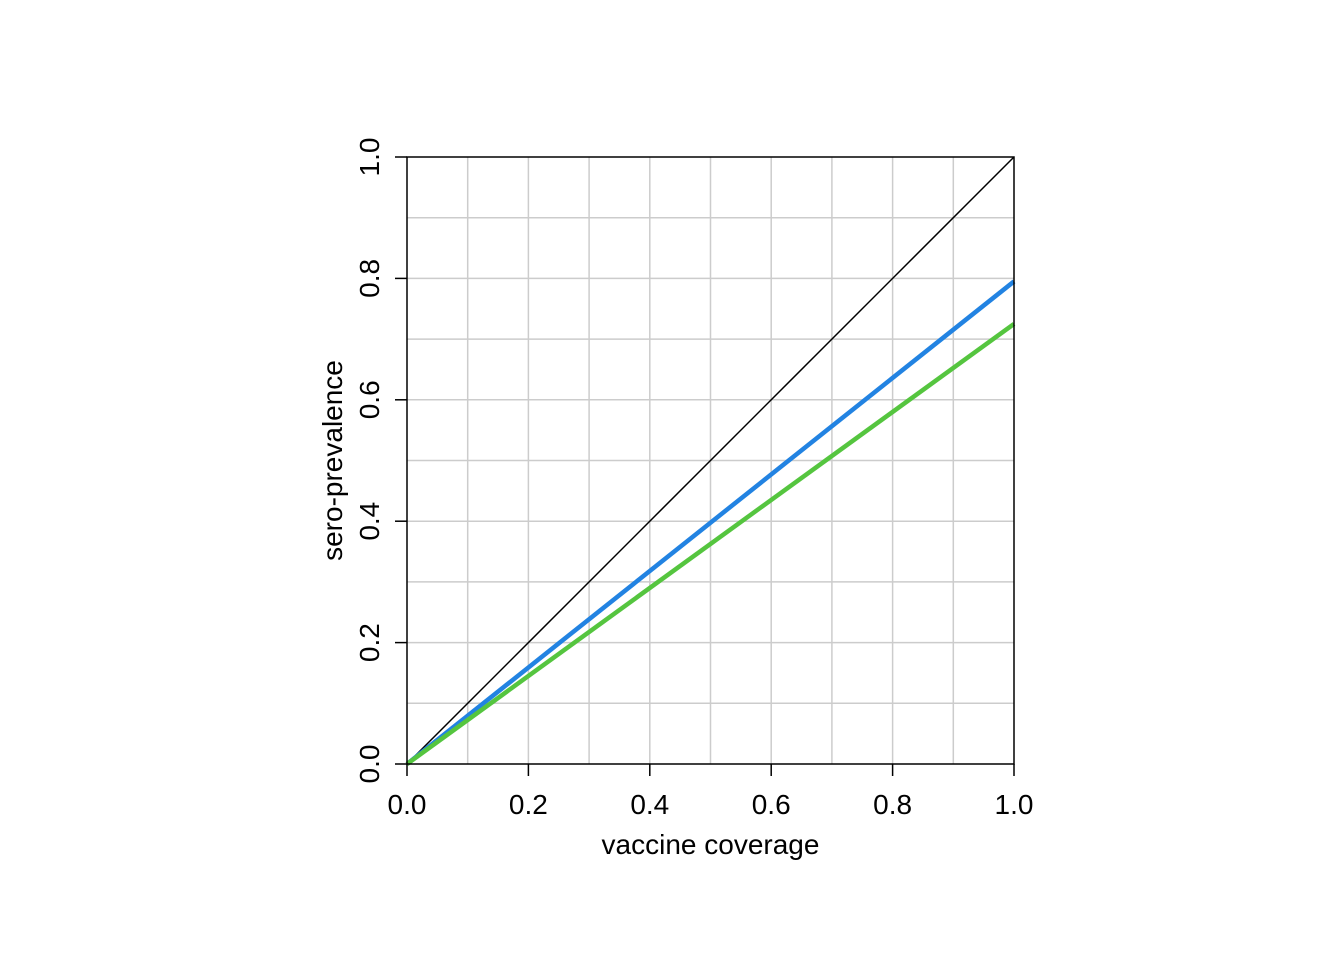  Describe the element at coordinates (528, 804) in the screenshot. I see `x-tick-label: 0.2` at that location.